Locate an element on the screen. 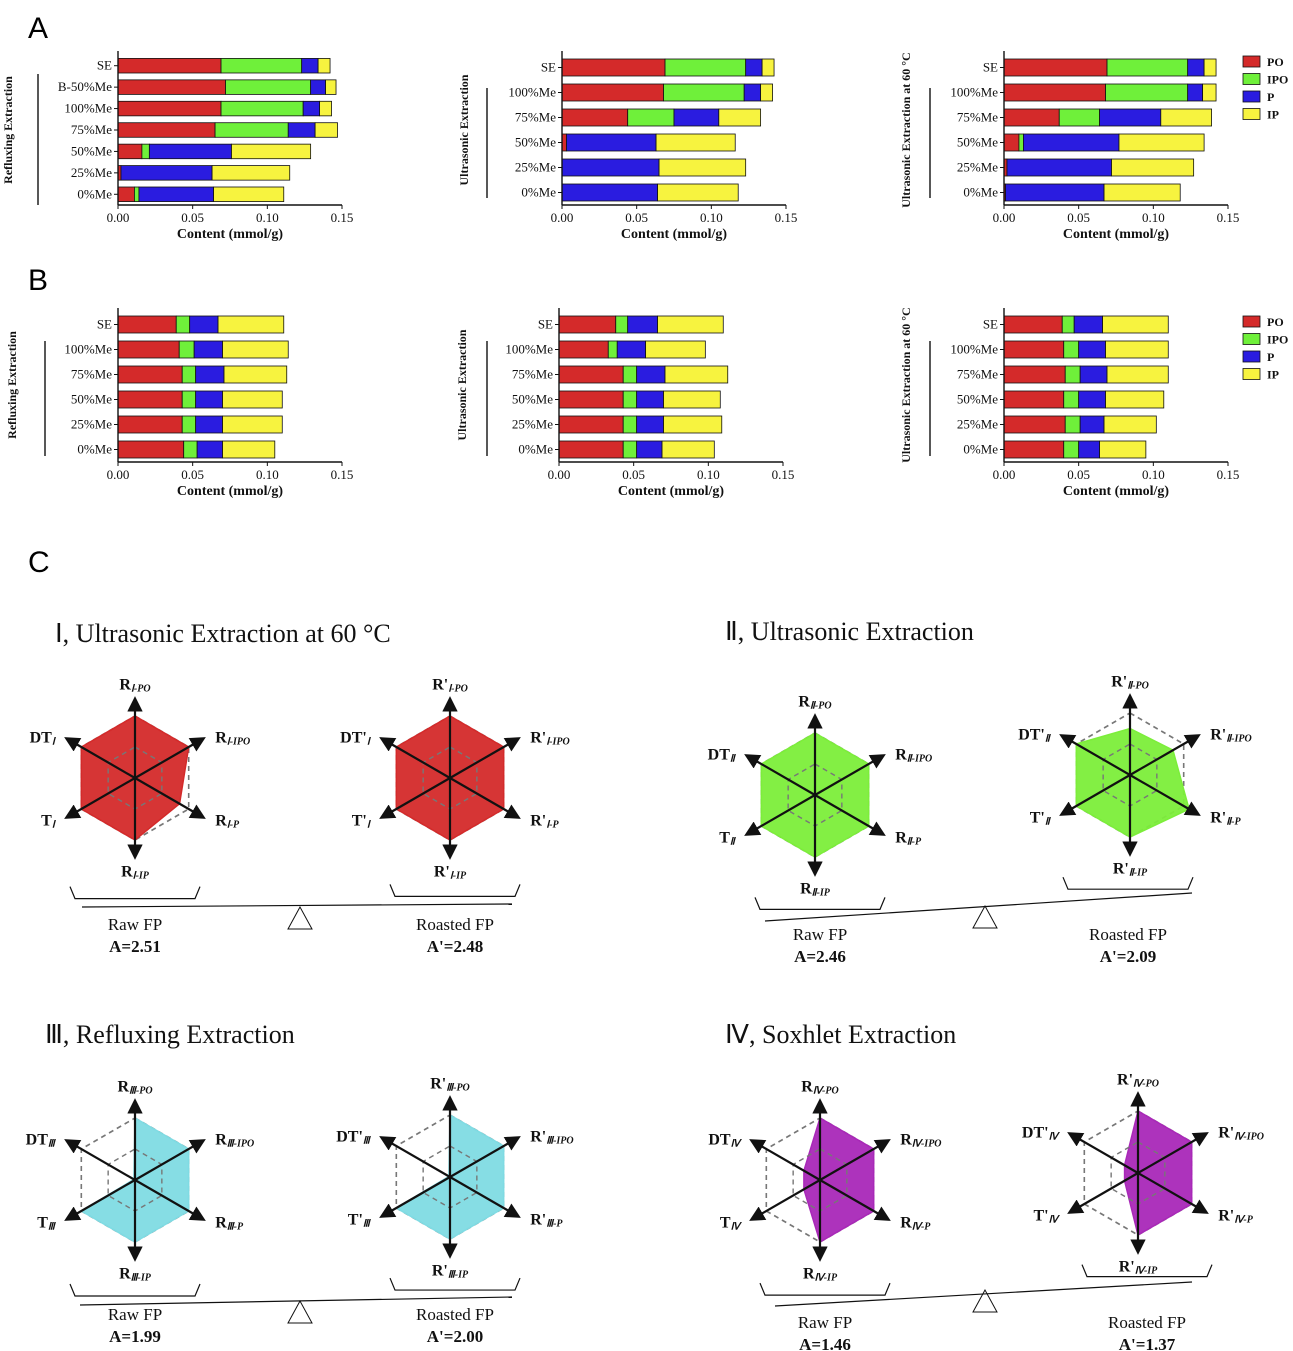 The width and height of the screenshot is (1293, 1351). radar-label-subscript: Ⅲ-IP is located at coordinates (141, 1278).